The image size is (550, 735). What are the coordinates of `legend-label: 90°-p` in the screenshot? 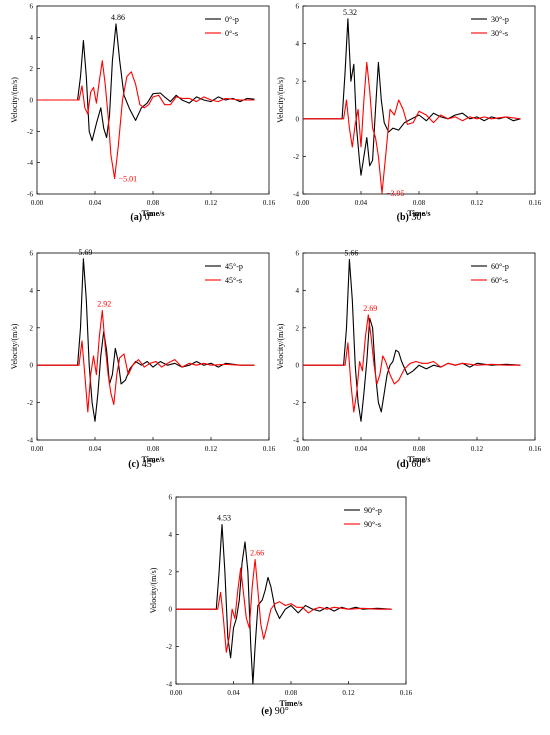 It's located at (373, 510).